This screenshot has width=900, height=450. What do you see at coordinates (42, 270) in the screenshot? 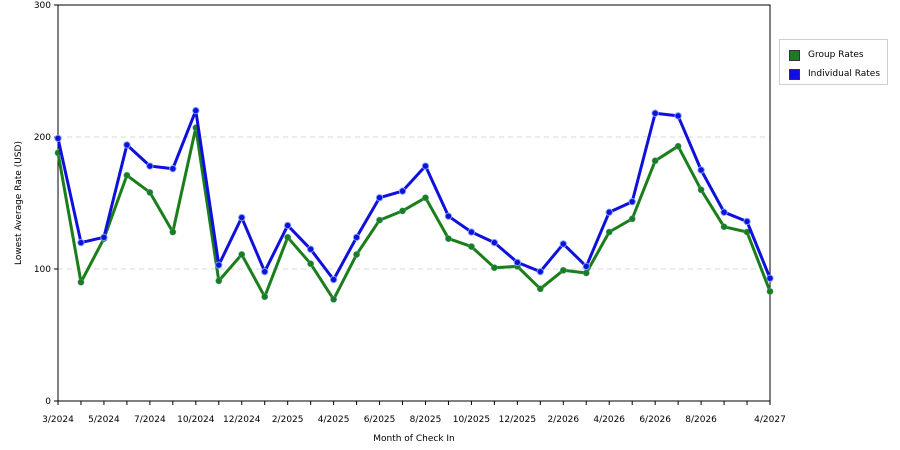
I see `y-tick-label-100: 100` at bounding box center [42, 270].